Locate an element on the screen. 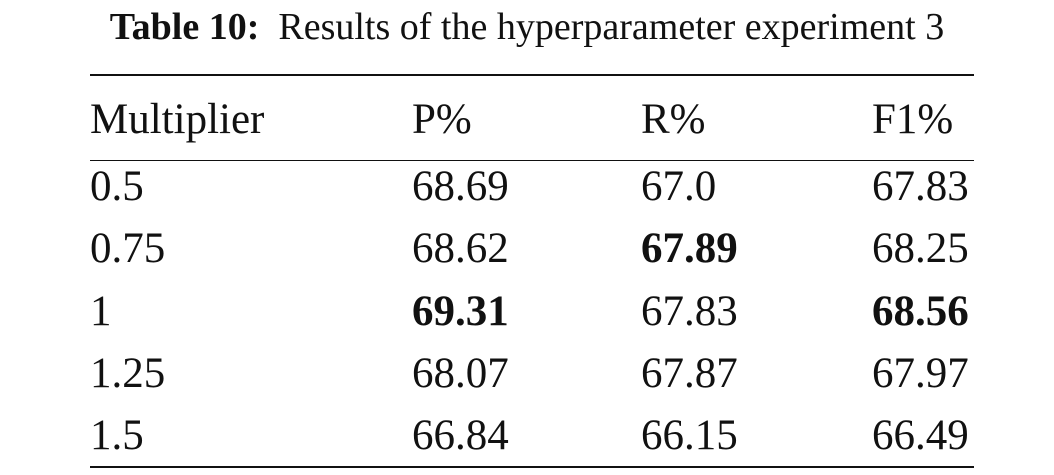 Image resolution: width=1054 pixels, height=475 pixels. header-precision: P% is located at coordinates (442, 119).